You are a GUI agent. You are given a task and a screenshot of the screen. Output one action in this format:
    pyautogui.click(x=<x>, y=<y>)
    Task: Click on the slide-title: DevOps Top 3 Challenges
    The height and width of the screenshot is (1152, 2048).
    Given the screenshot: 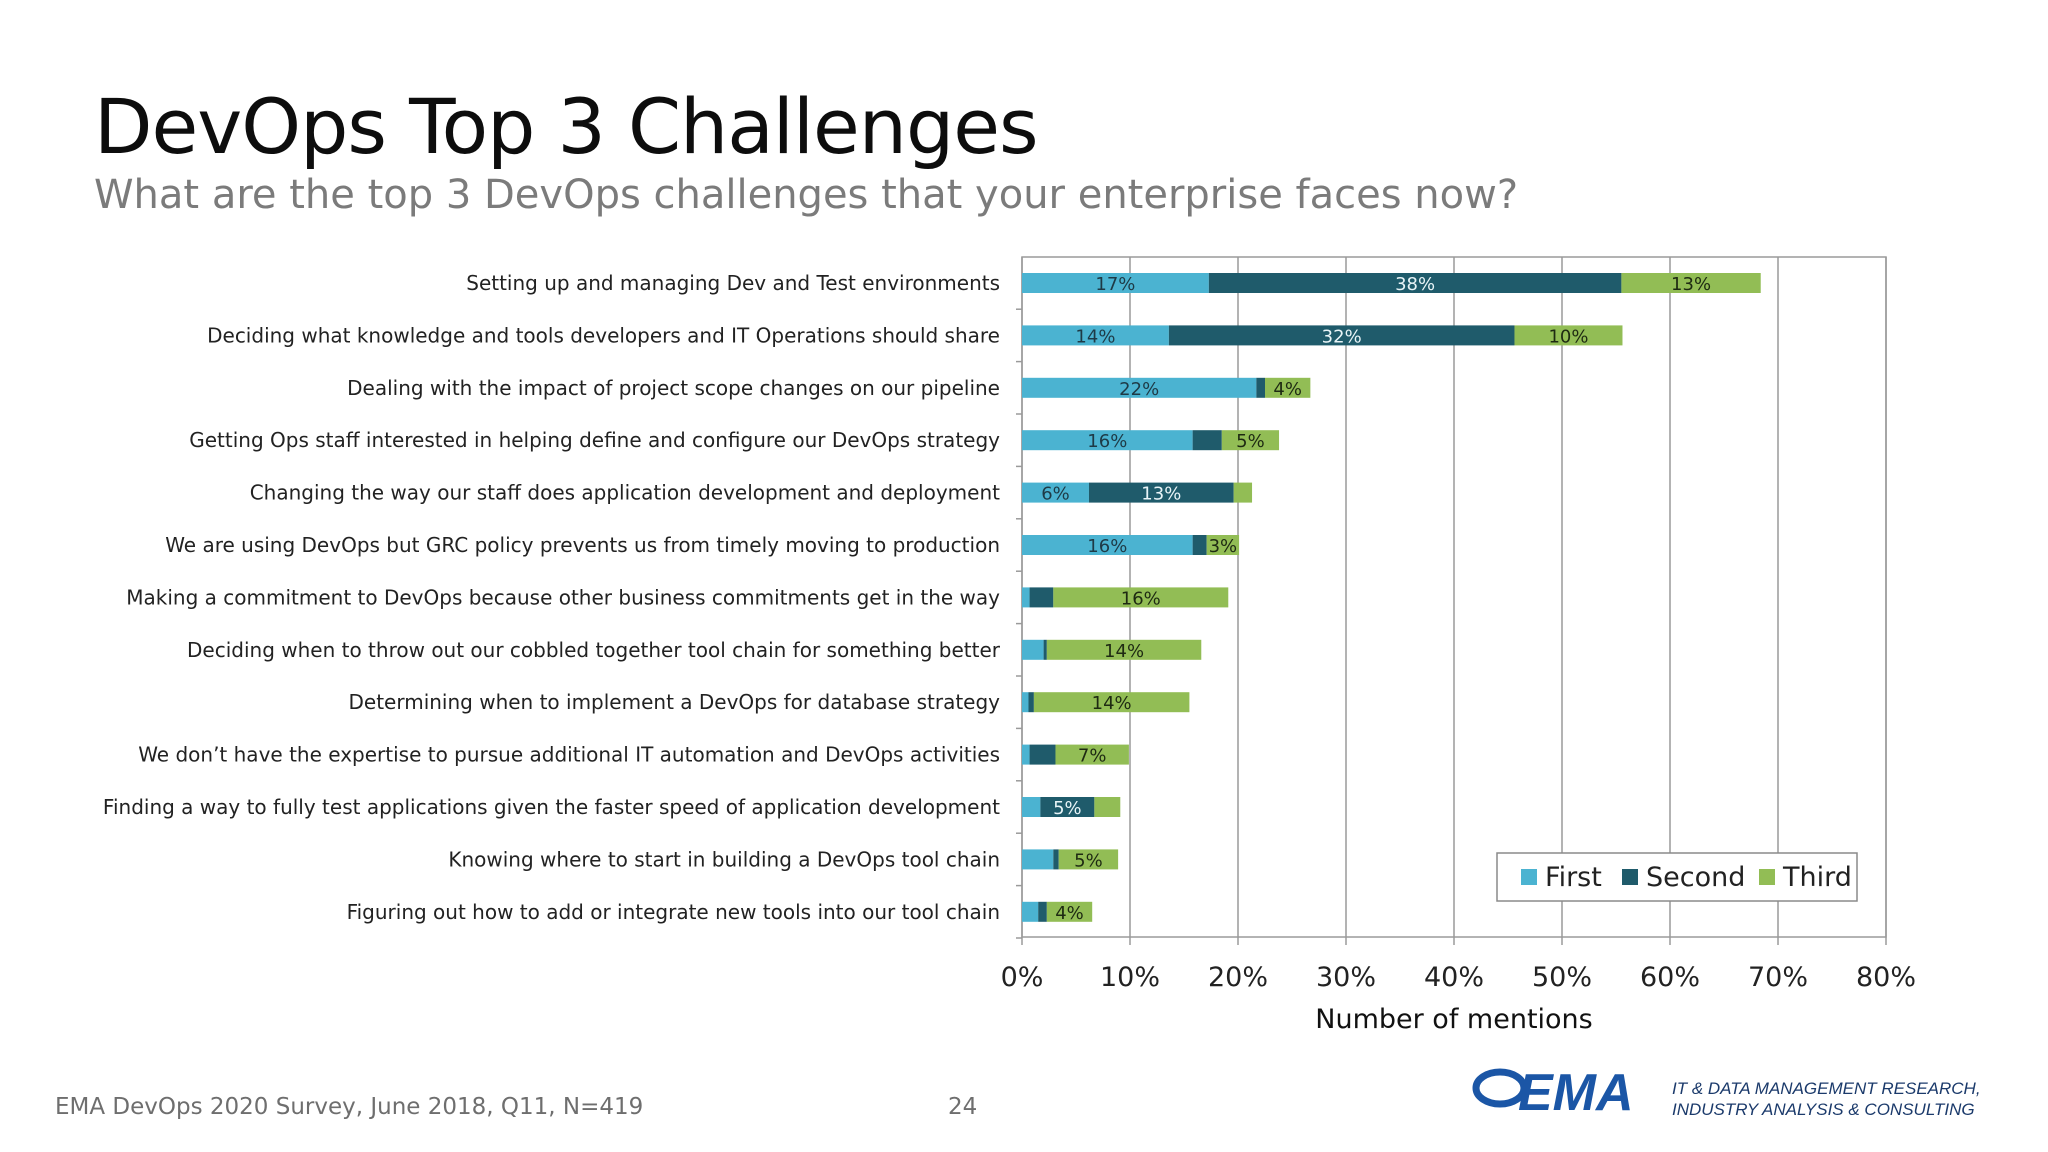 What is the action you would take?
    pyautogui.click(x=566, y=126)
    